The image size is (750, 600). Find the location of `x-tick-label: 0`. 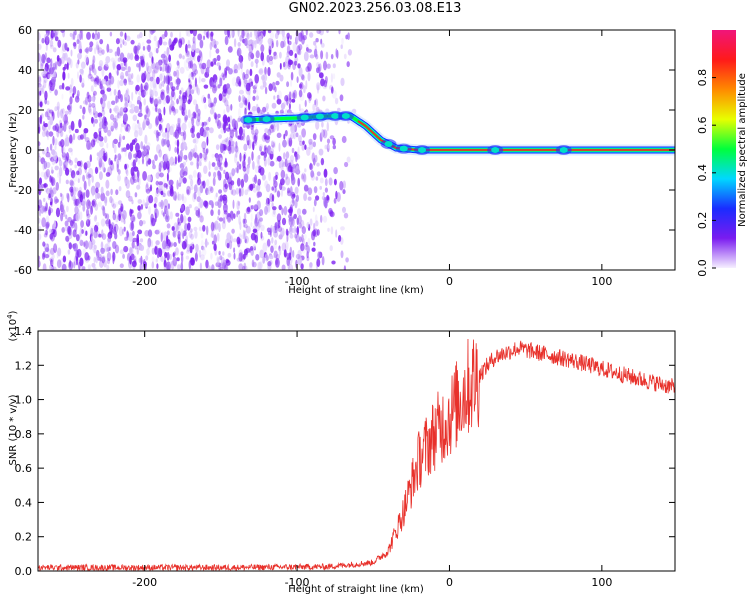

x-tick-label: 0 is located at coordinates (449, 582).